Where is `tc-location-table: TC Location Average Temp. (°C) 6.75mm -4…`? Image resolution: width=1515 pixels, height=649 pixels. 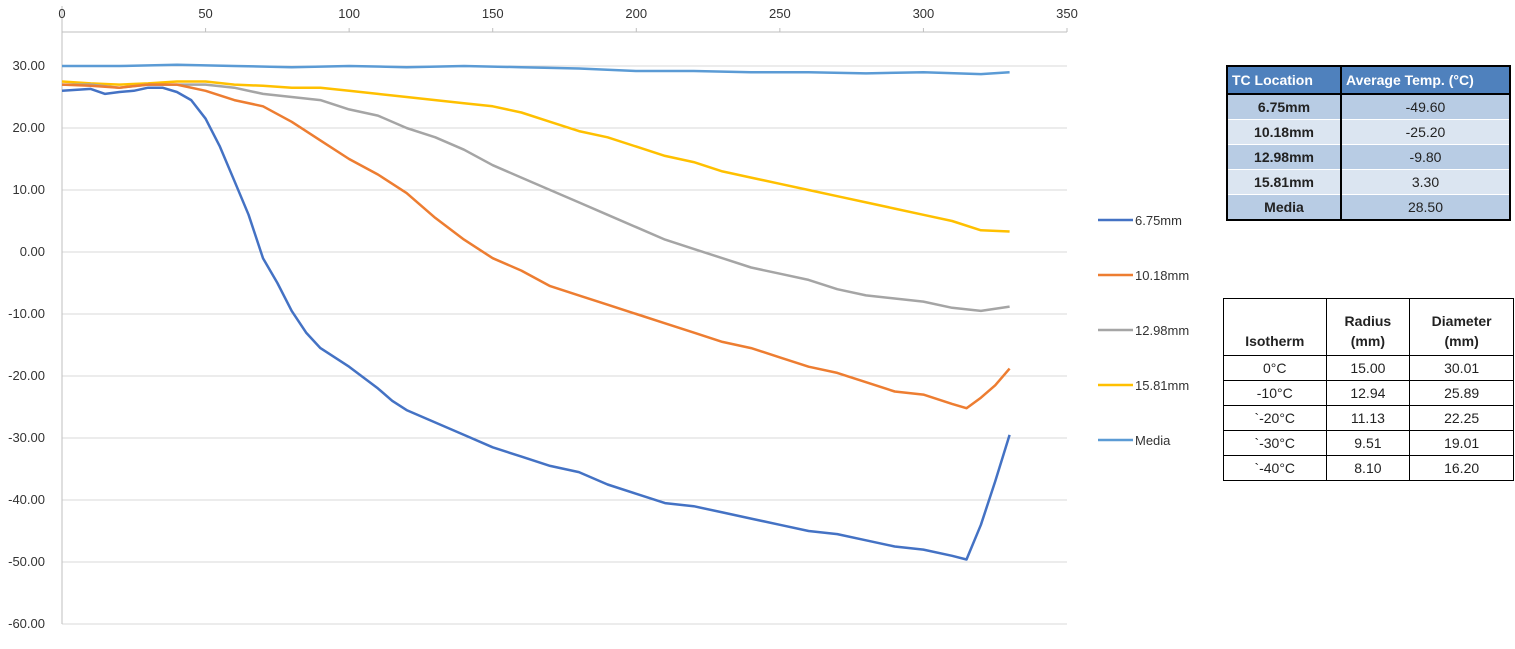 tc-location-table: TC Location Average Temp. (°C) 6.75mm -4… is located at coordinates (1368, 143).